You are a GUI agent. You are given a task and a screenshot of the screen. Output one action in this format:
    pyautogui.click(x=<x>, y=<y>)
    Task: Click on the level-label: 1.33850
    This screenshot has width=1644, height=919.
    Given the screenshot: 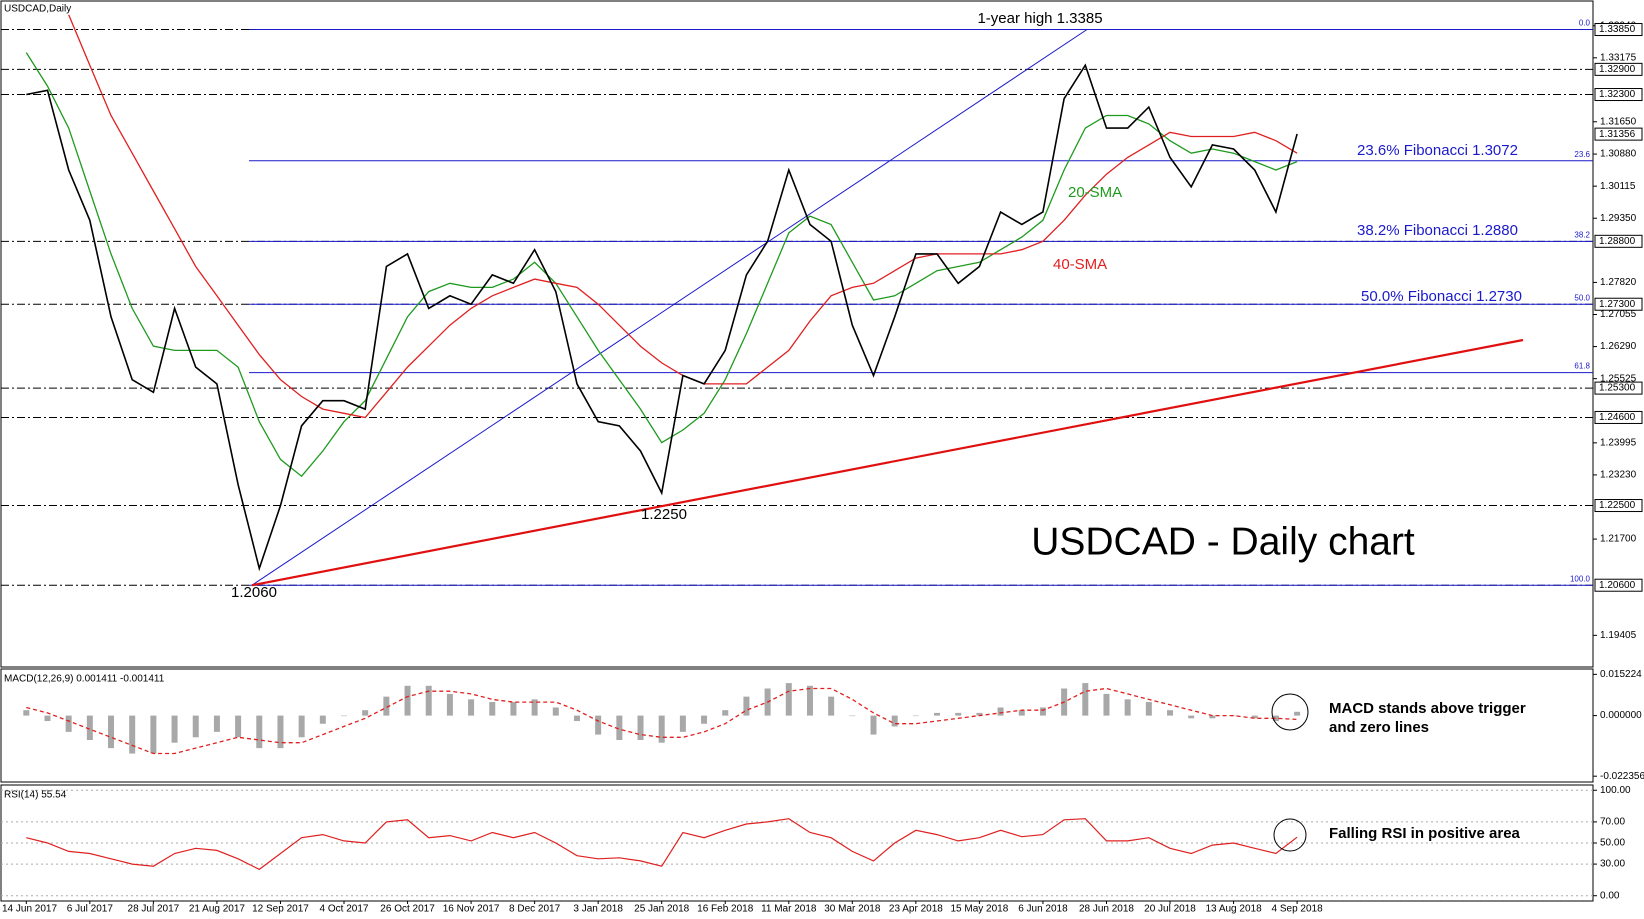 What is the action you would take?
    pyautogui.click(x=1617, y=29)
    